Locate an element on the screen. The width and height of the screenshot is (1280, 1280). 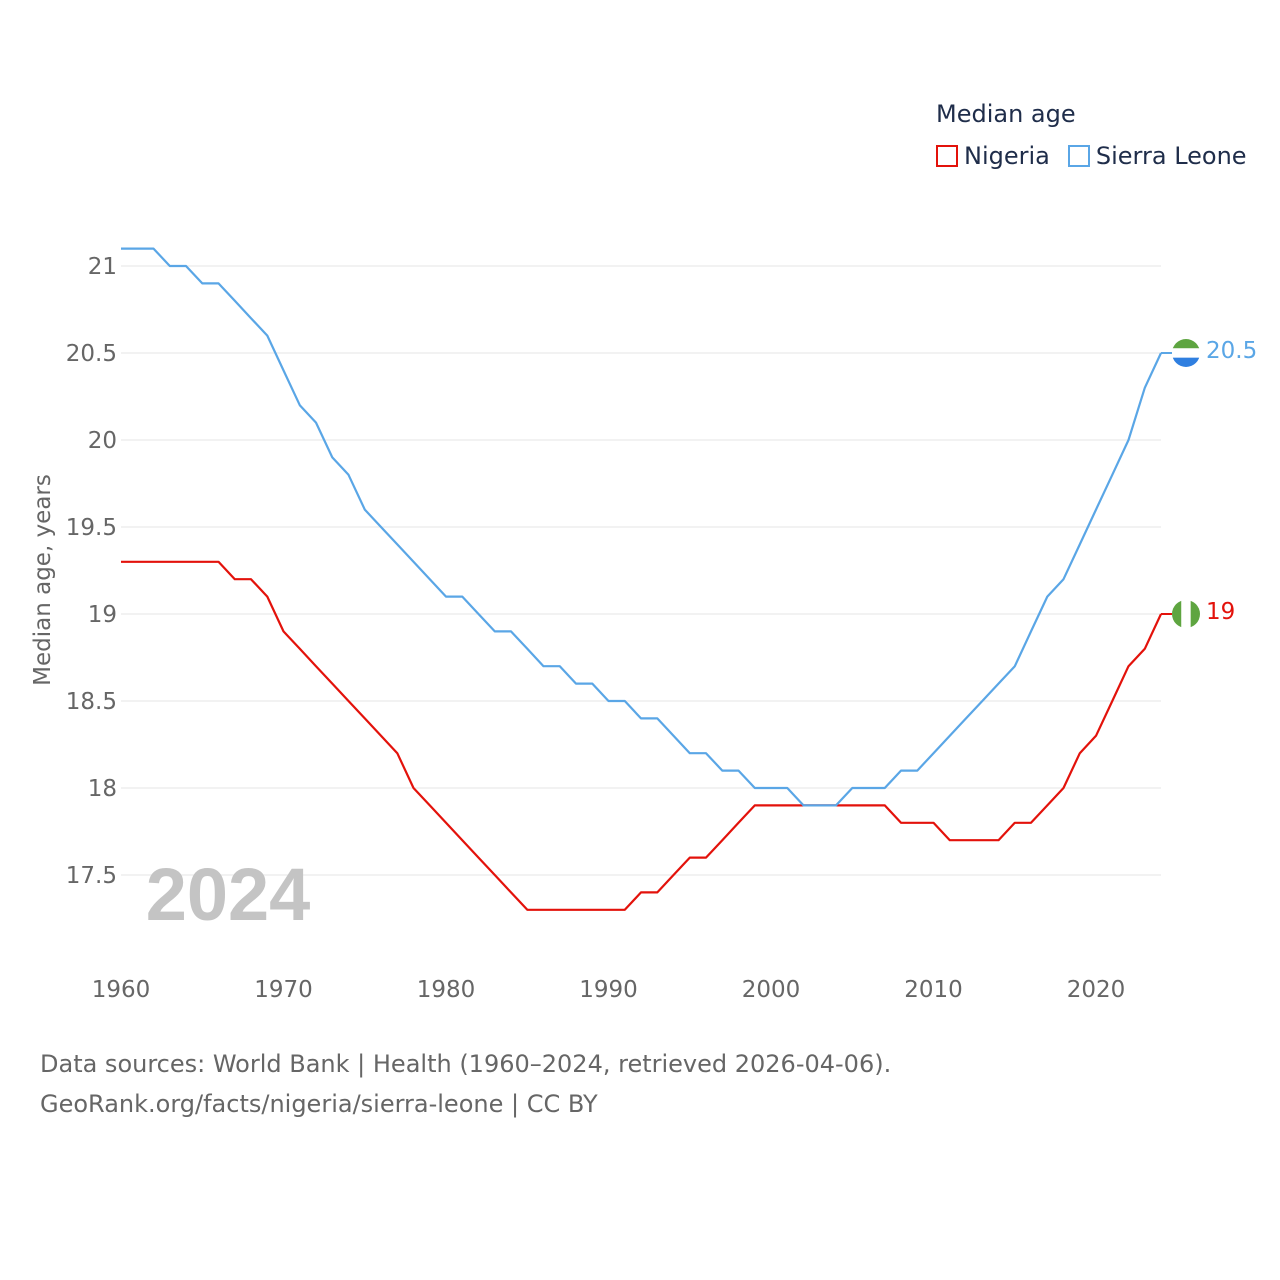
sierra-leone-end-label: 20.5 is located at coordinates (1231, 351).